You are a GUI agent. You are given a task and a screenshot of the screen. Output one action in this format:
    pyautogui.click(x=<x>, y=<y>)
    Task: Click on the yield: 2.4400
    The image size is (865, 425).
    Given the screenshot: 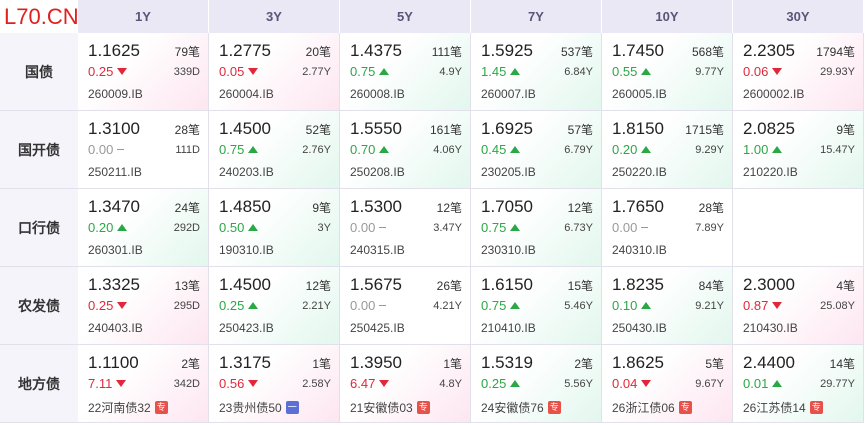 What is the action you would take?
    pyautogui.click(x=769, y=362)
    